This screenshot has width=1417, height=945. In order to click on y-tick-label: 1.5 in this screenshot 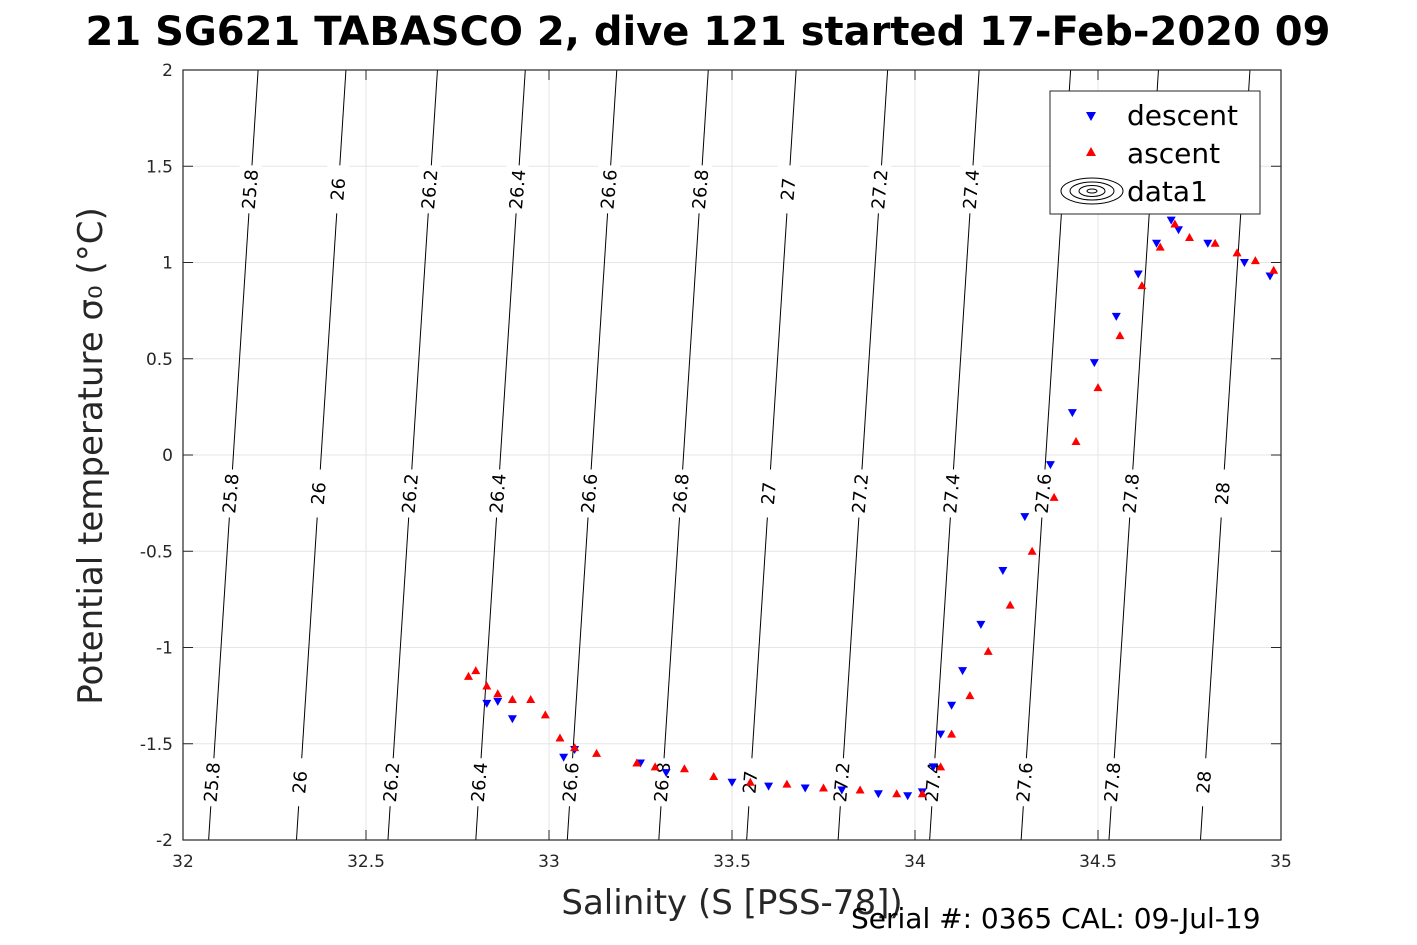, I will do `click(159, 167)`.